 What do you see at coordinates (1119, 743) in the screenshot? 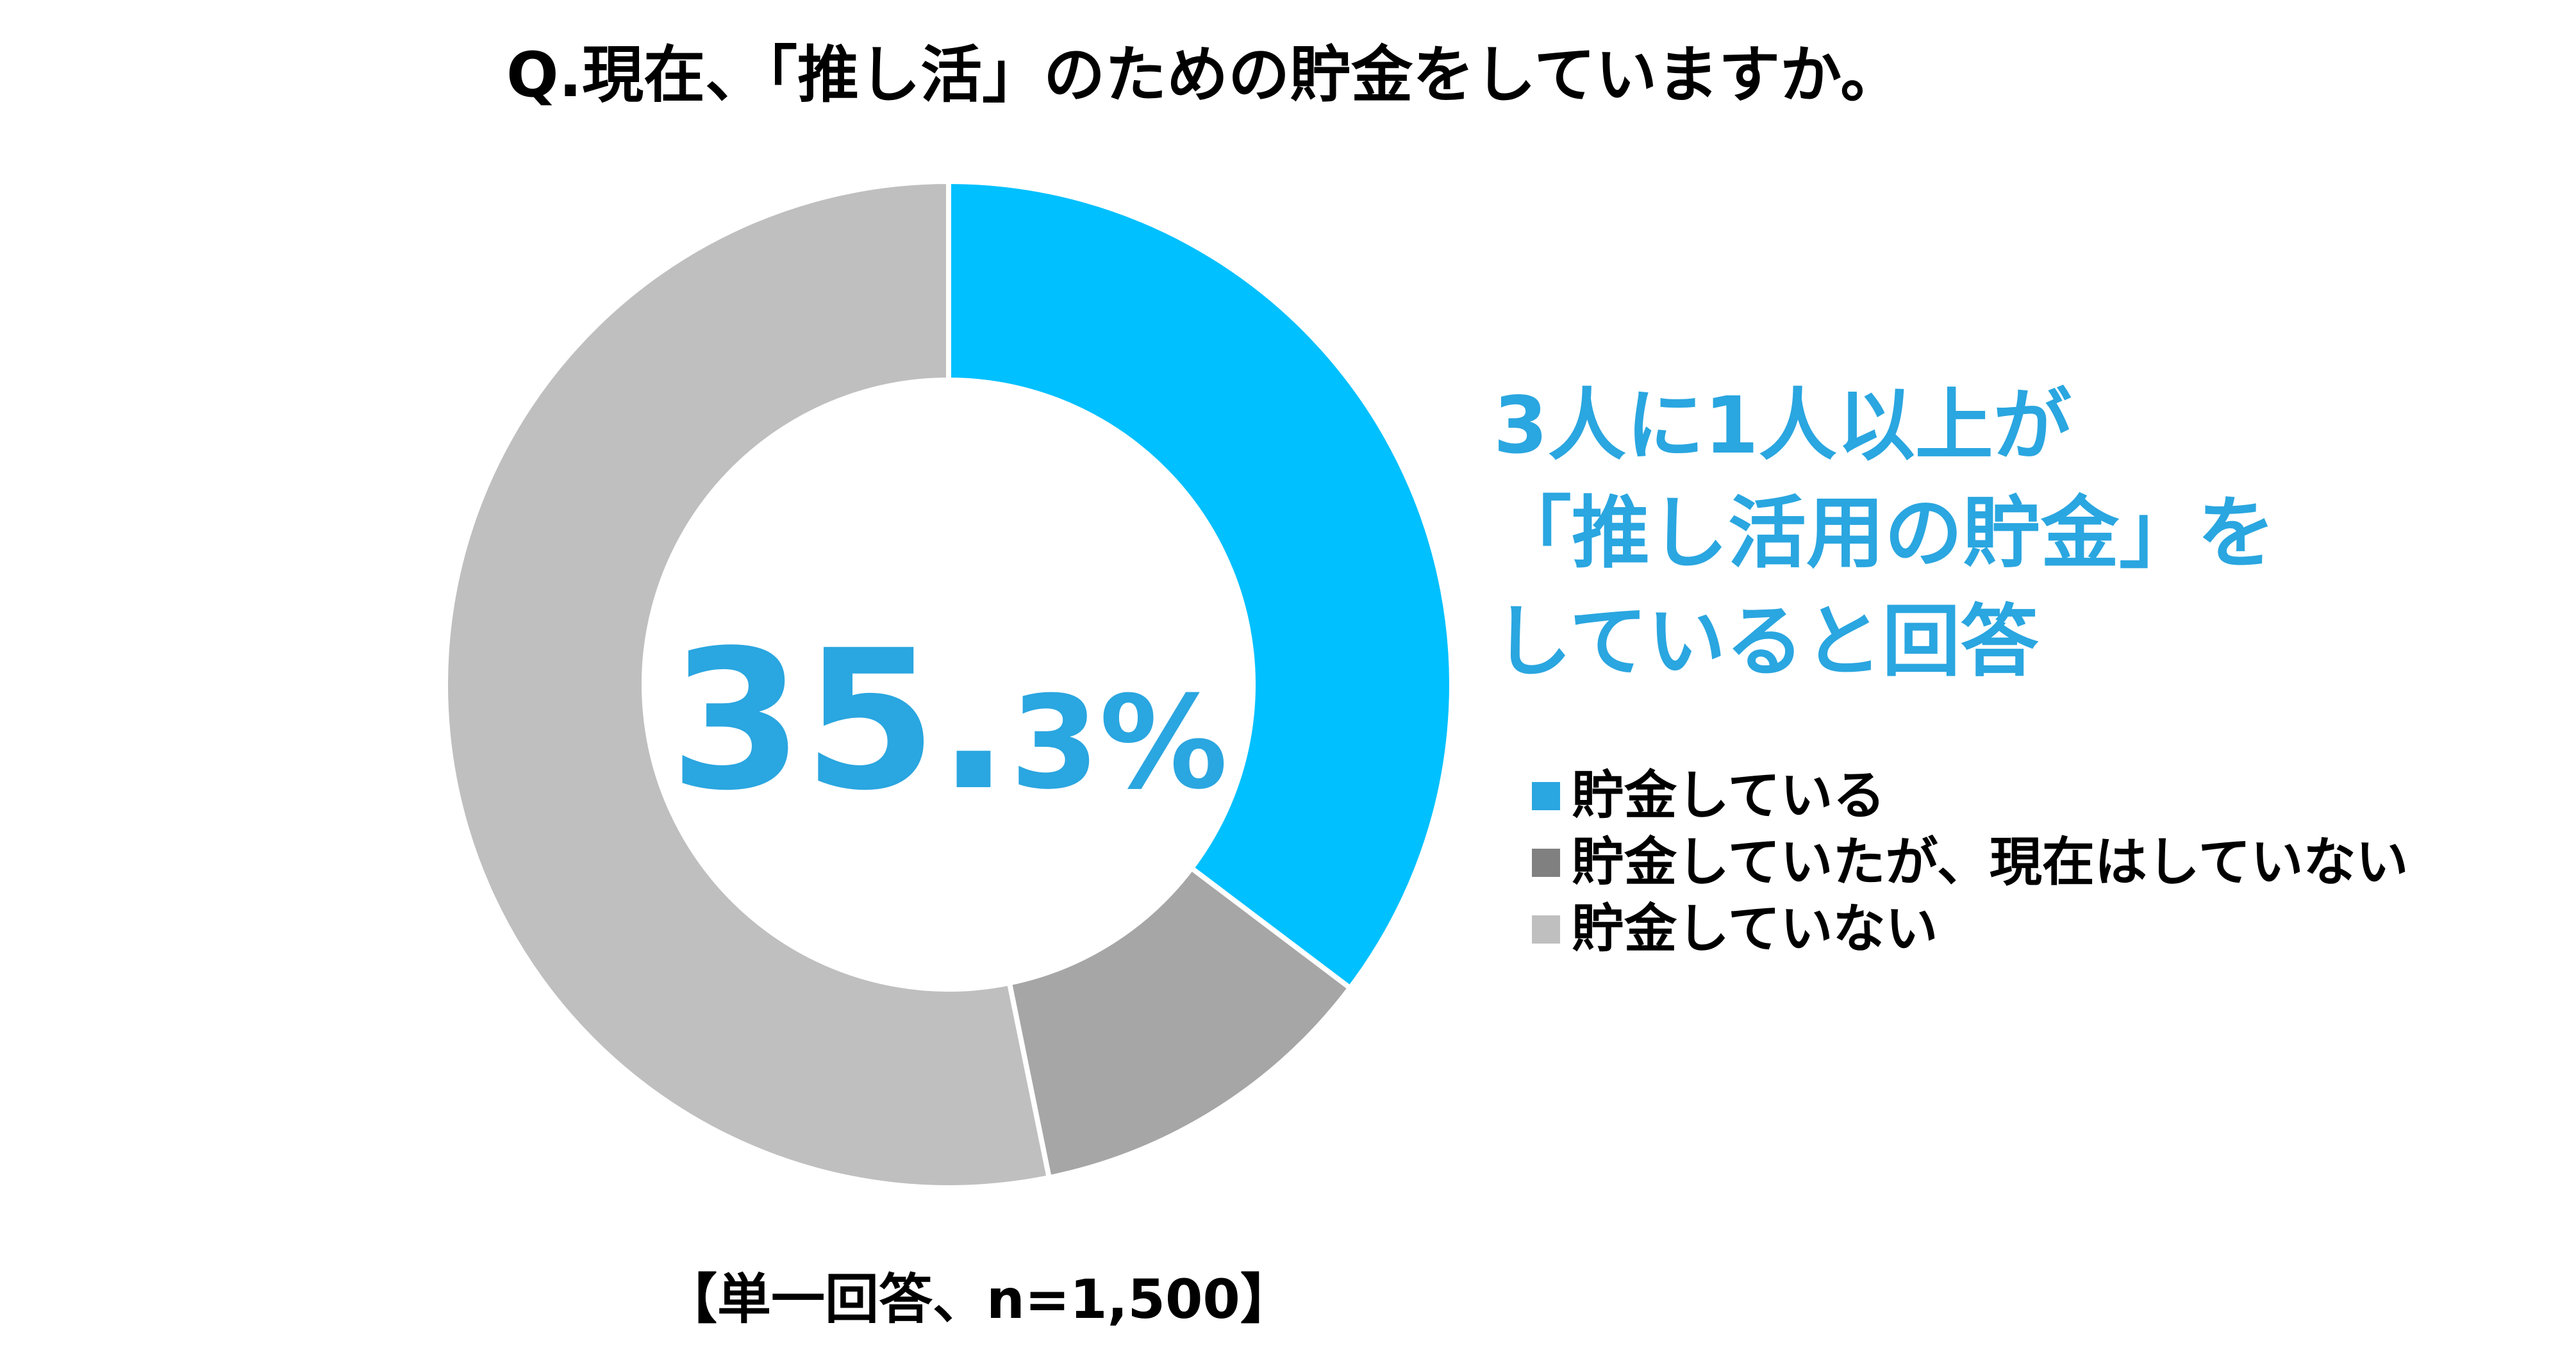
I see `center-percentage-decimal: 3%` at bounding box center [1119, 743].